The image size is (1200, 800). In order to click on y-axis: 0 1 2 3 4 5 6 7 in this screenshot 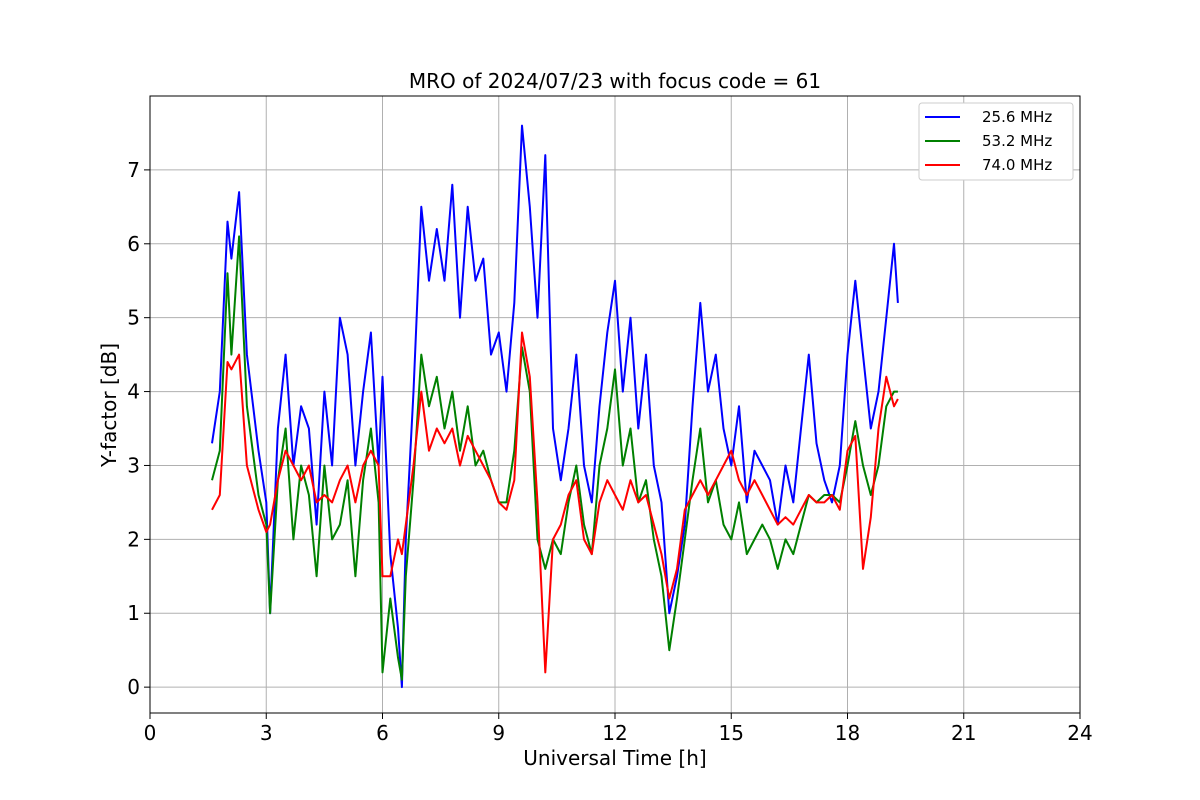, I will do `click(138, 428)`.